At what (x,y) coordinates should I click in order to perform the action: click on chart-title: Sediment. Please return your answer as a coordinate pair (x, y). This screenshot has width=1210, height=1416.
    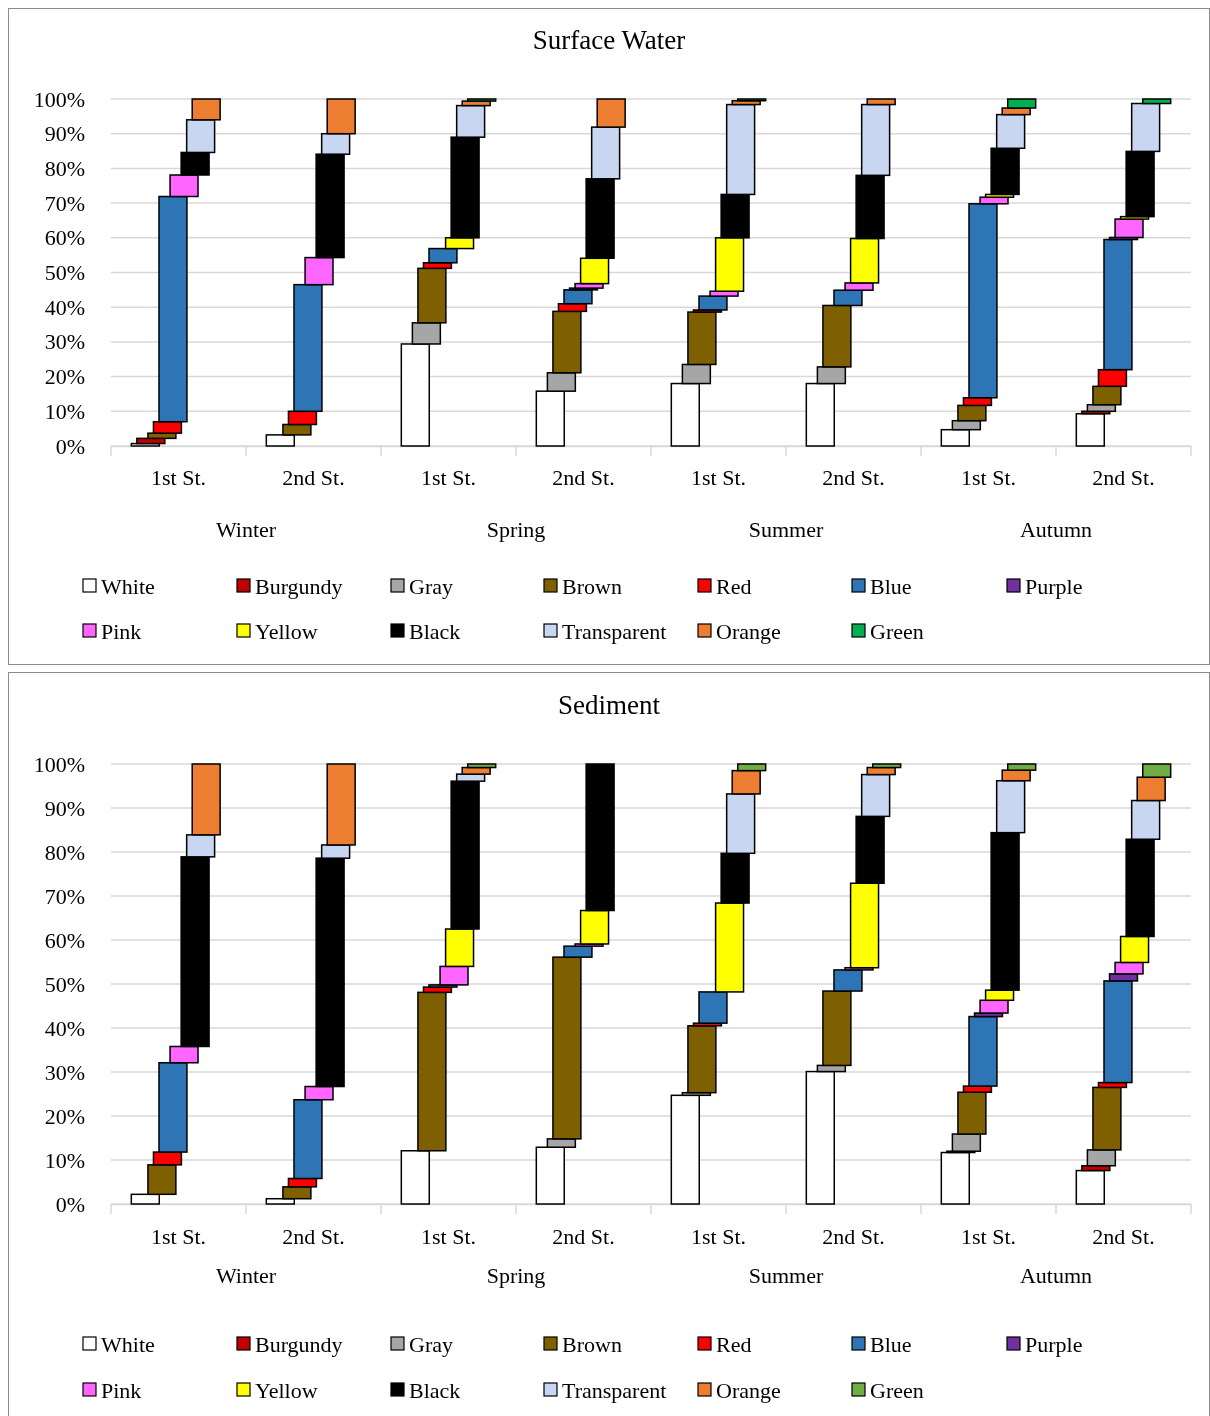
    Looking at the image, I should click on (609, 705).